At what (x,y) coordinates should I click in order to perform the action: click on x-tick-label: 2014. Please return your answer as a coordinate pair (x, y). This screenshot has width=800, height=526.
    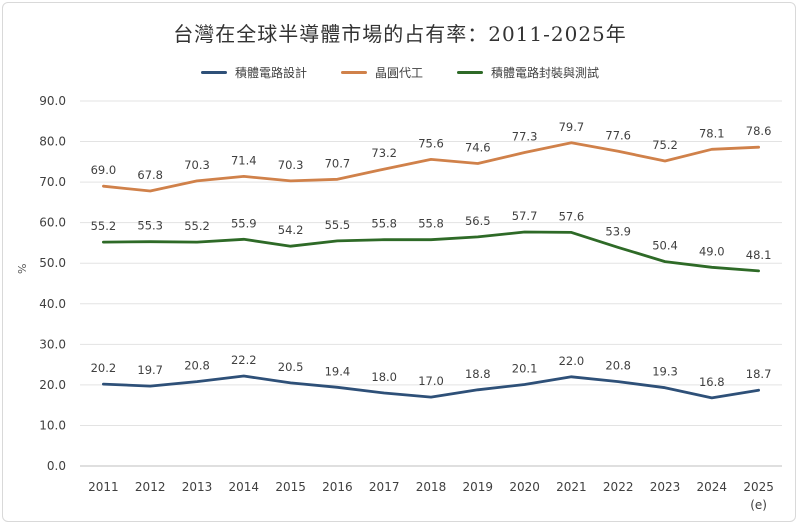
    Looking at the image, I should click on (244, 487).